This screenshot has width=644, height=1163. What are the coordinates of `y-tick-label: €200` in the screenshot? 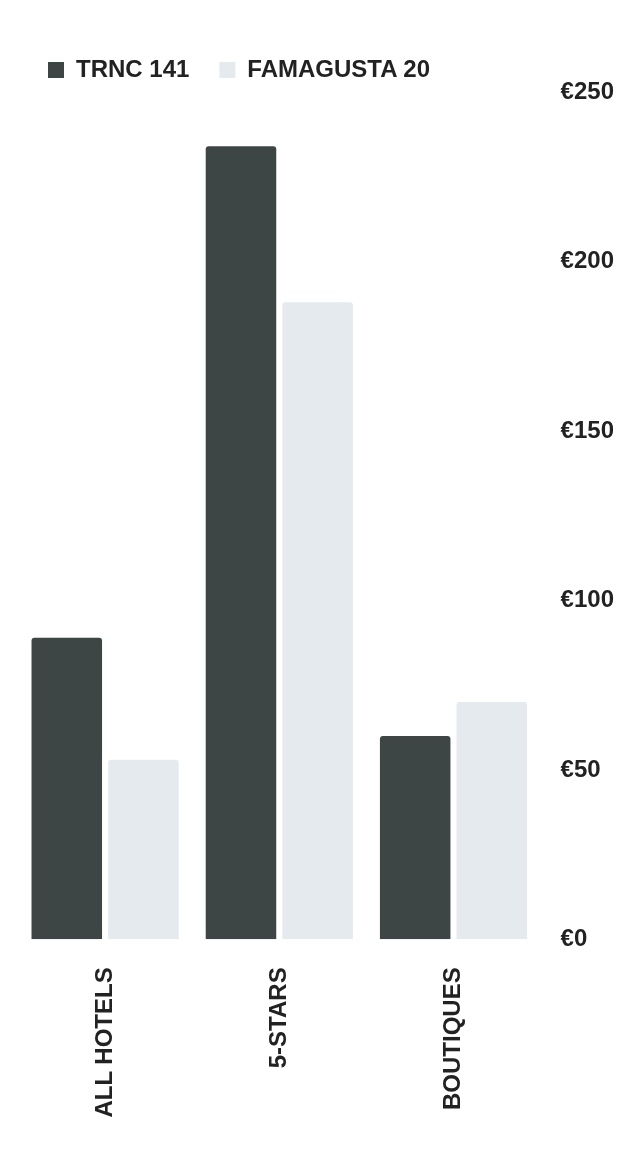 It's located at (587, 260).